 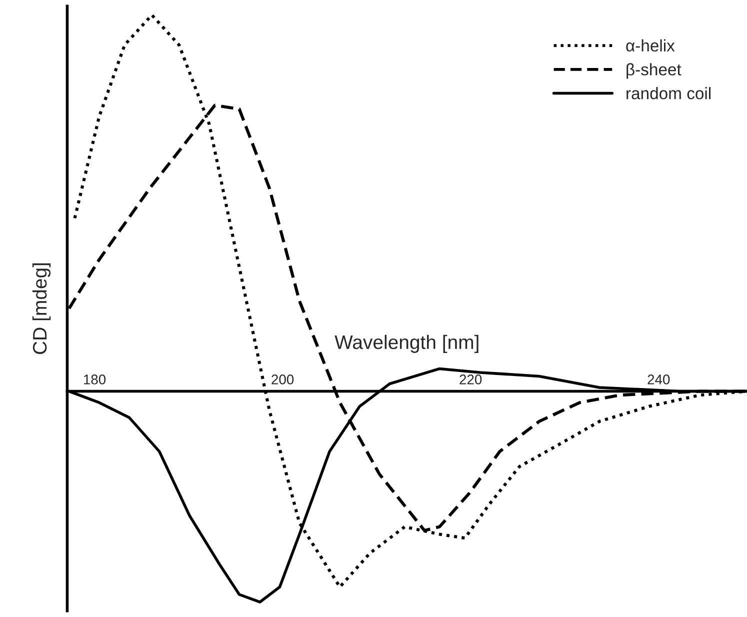 What do you see at coordinates (471, 379) in the screenshot?
I see `x-tick-label: 220` at bounding box center [471, 379].